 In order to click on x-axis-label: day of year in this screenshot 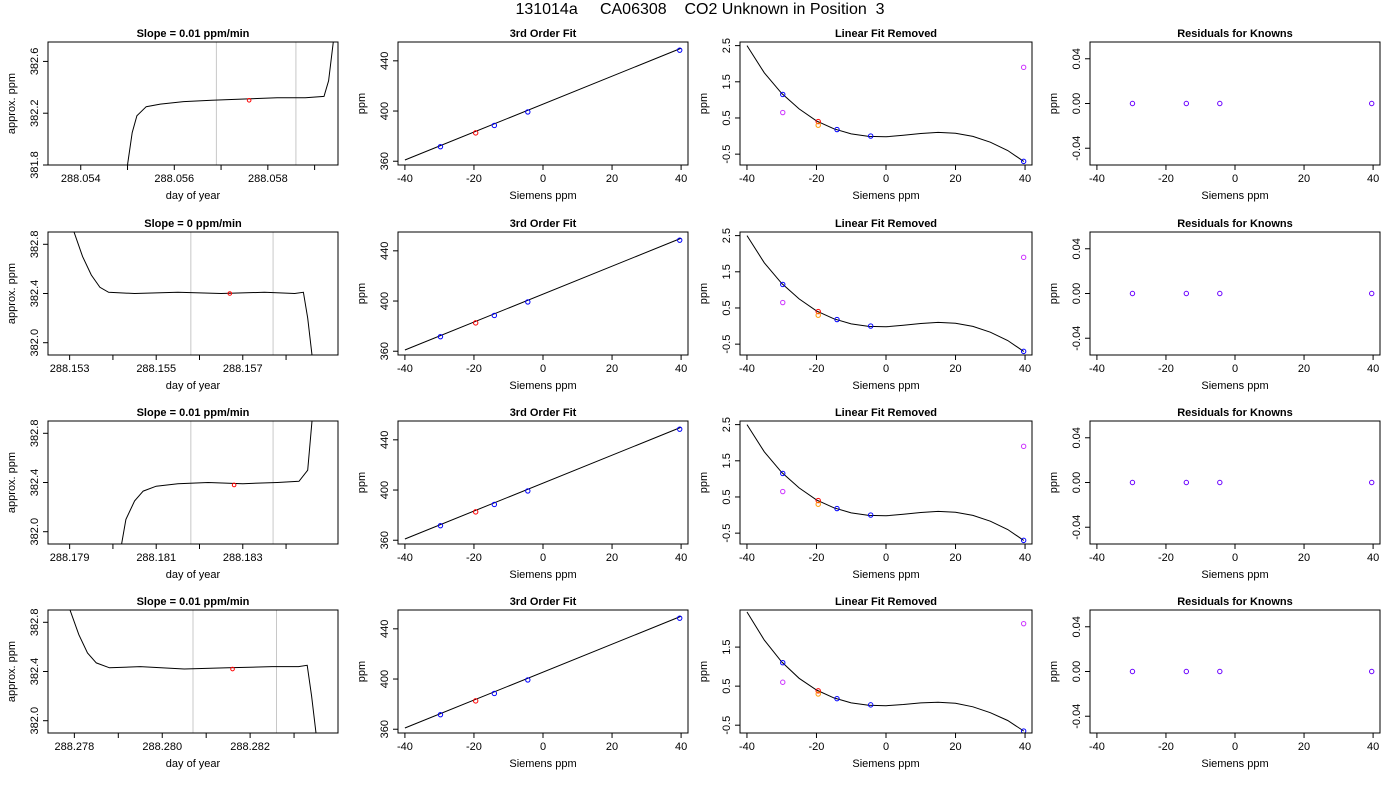, I will do `click(193, 575)`.